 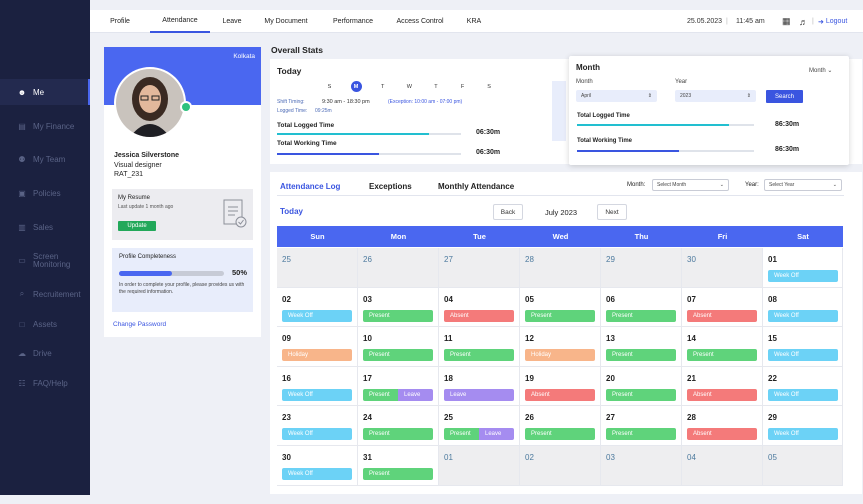 What do you see at coordinates (722, 386) in the screenshot?
I see `calendar-day-cell: 21 Absent` at bounding box center [722, 386].